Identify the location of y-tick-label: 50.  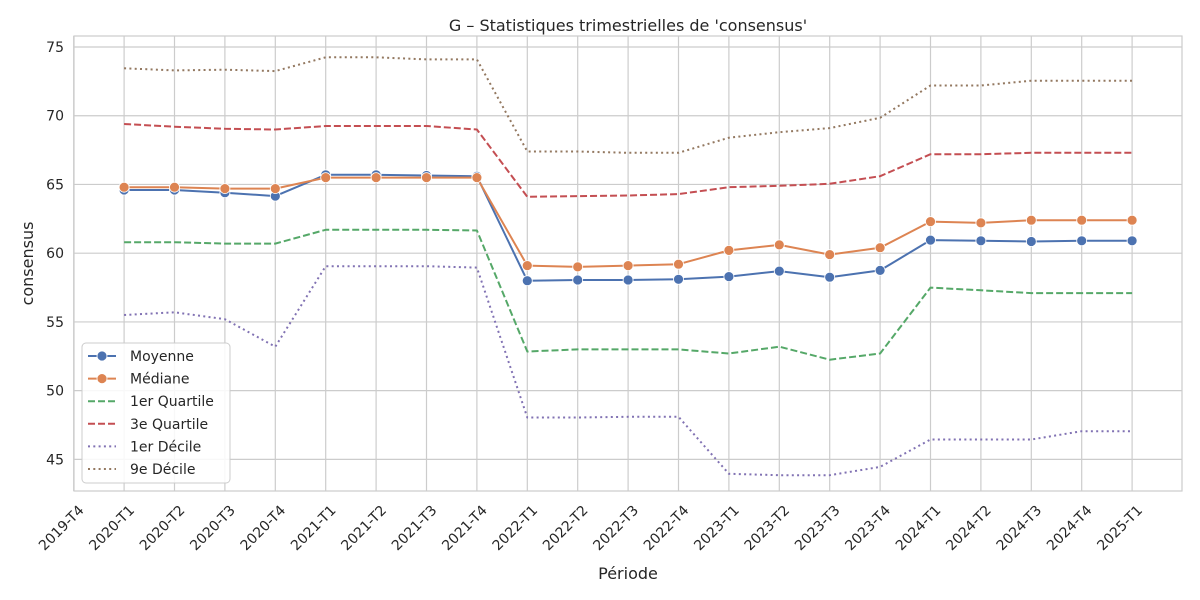
(55, 392).